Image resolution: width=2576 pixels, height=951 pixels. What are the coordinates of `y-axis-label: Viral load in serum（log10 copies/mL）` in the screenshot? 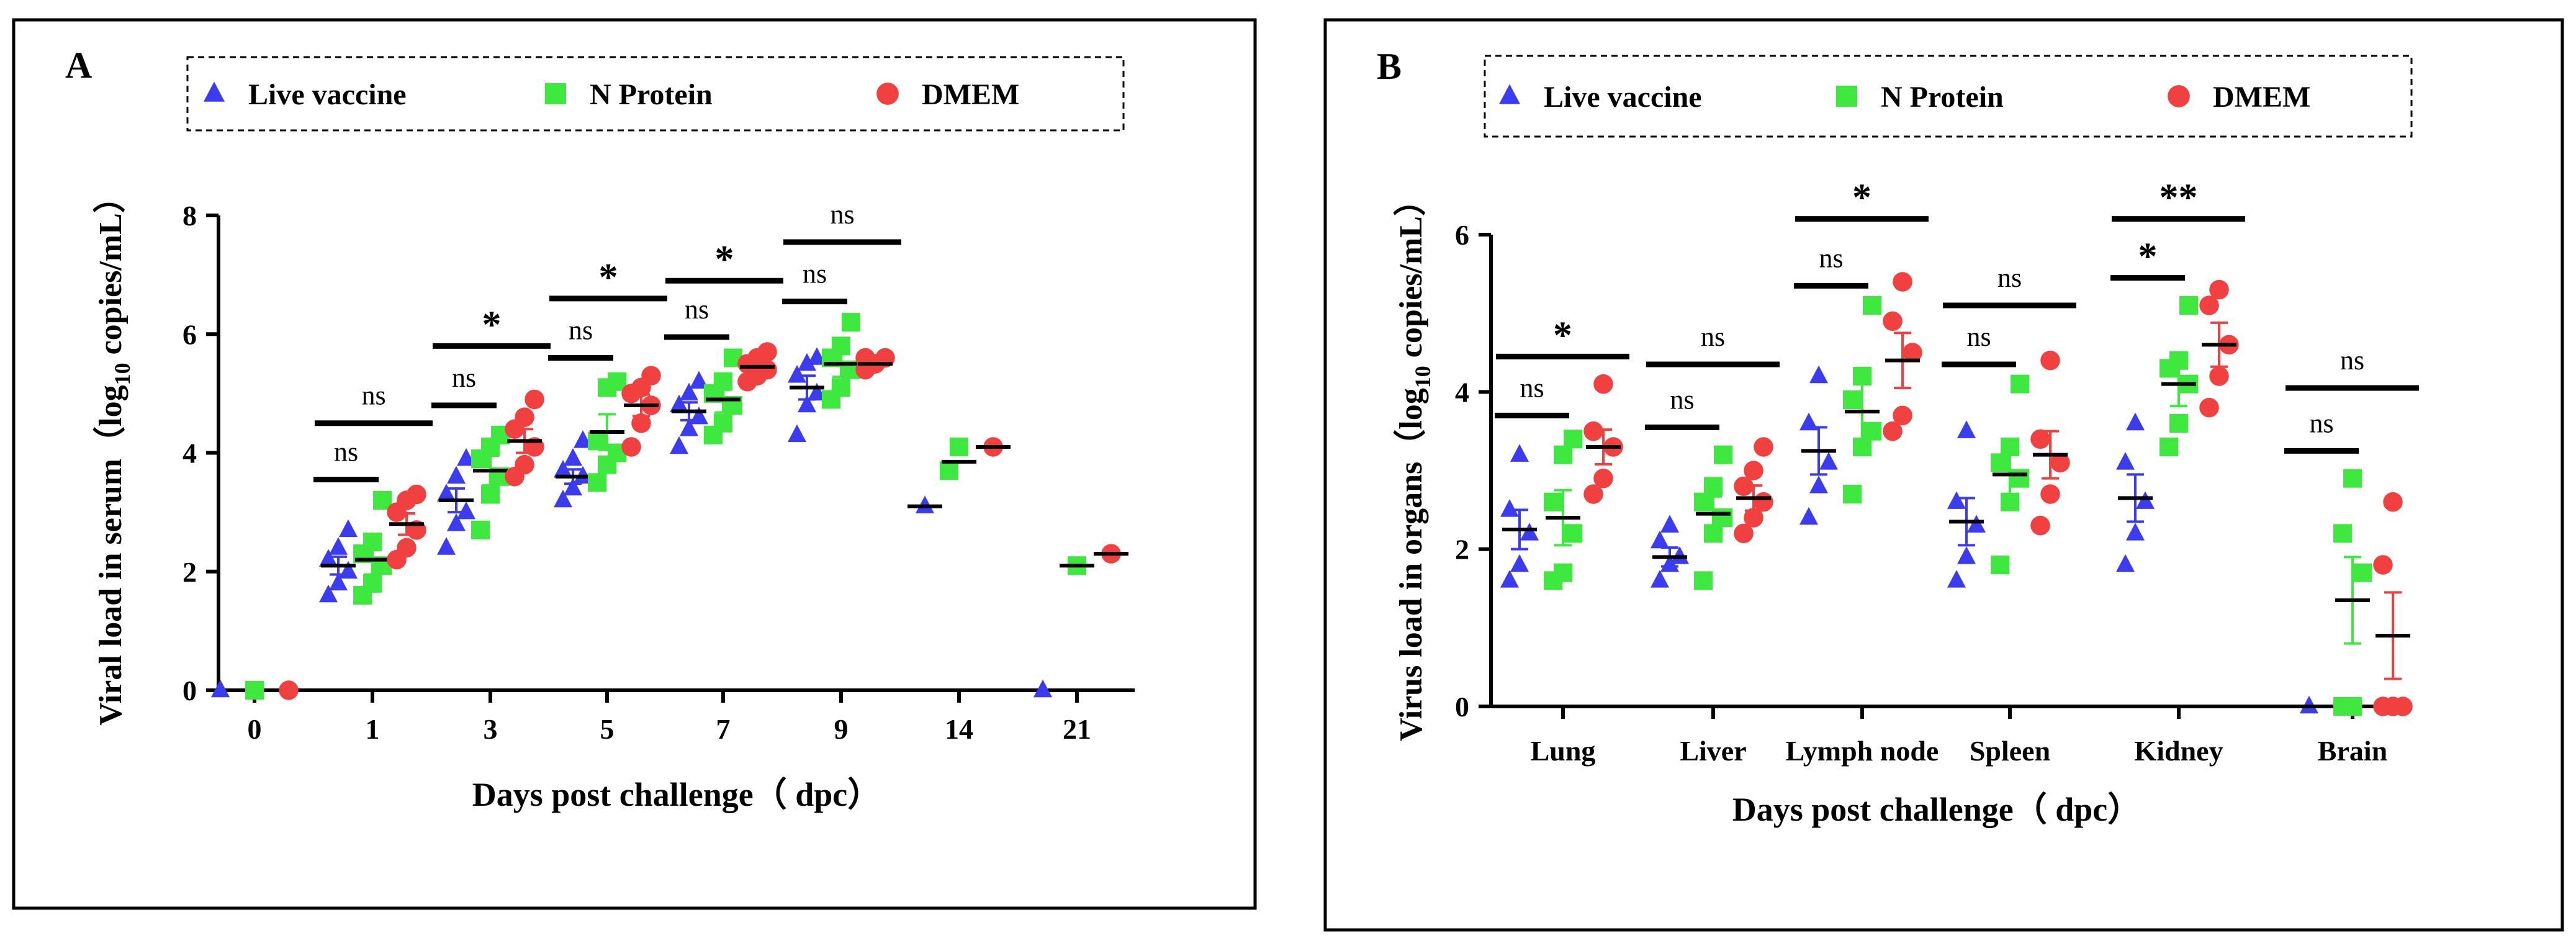 It's located at (113, 453).